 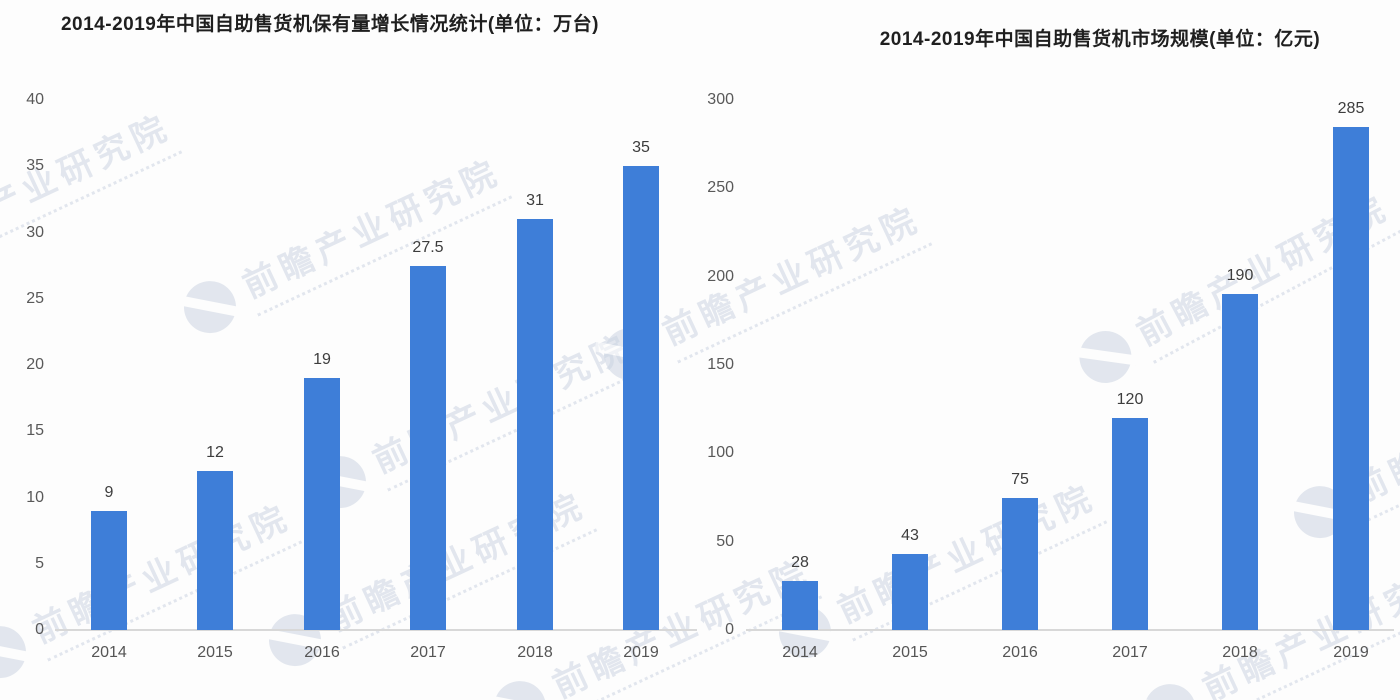 I want to click on y-axis-tick-label: 20, so click(x=35, y=364).